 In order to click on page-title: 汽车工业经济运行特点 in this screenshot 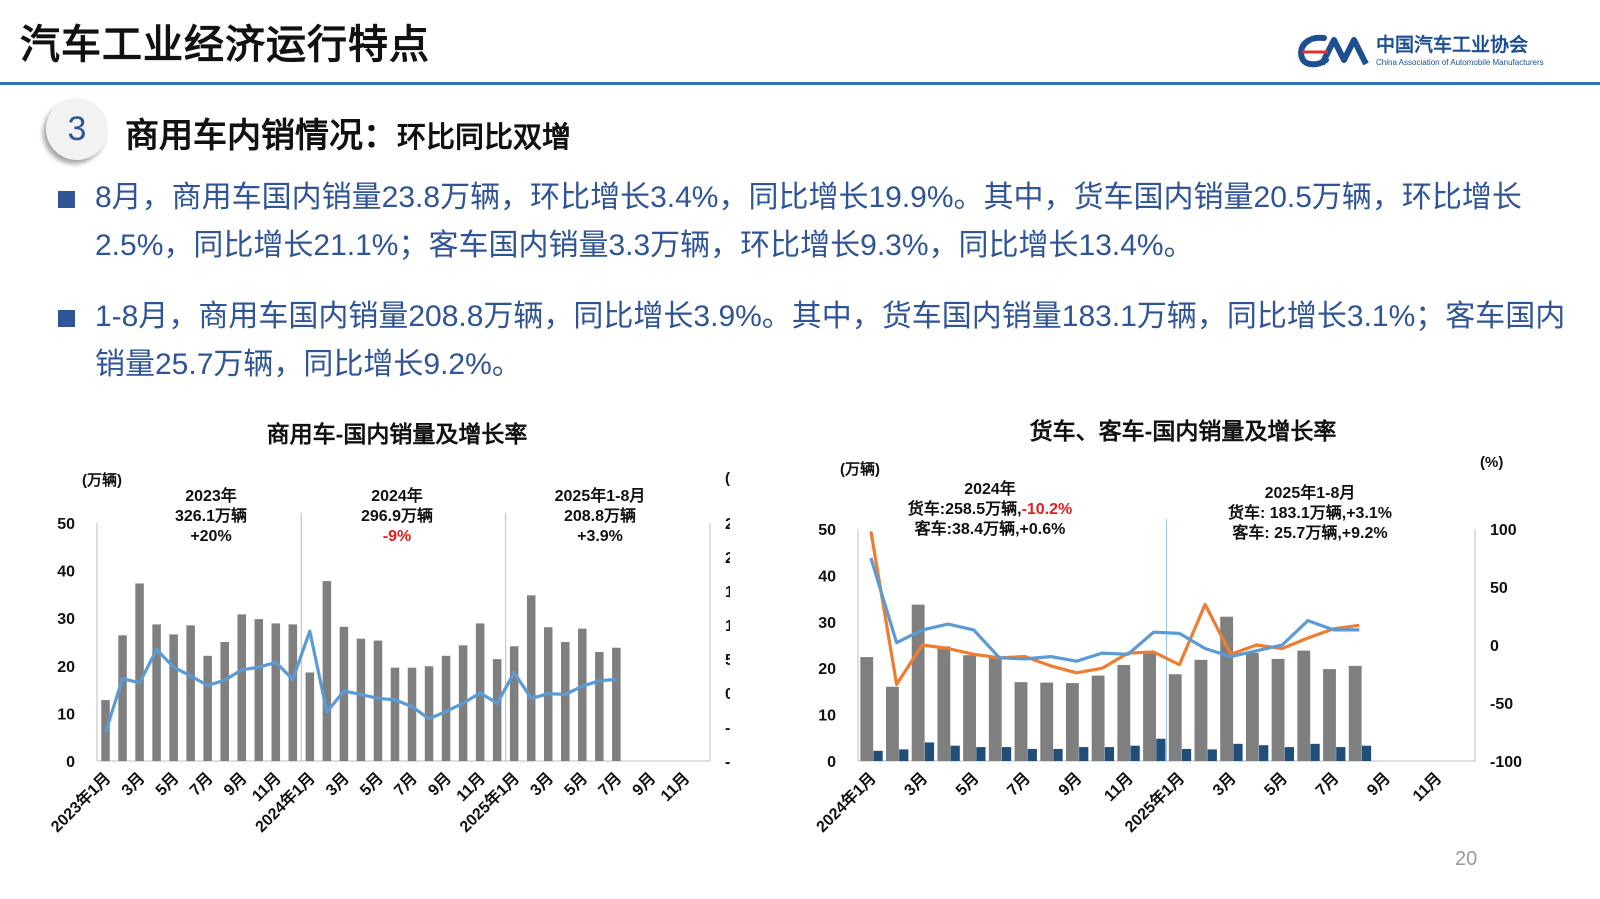, I will do `click(225, 45)`.